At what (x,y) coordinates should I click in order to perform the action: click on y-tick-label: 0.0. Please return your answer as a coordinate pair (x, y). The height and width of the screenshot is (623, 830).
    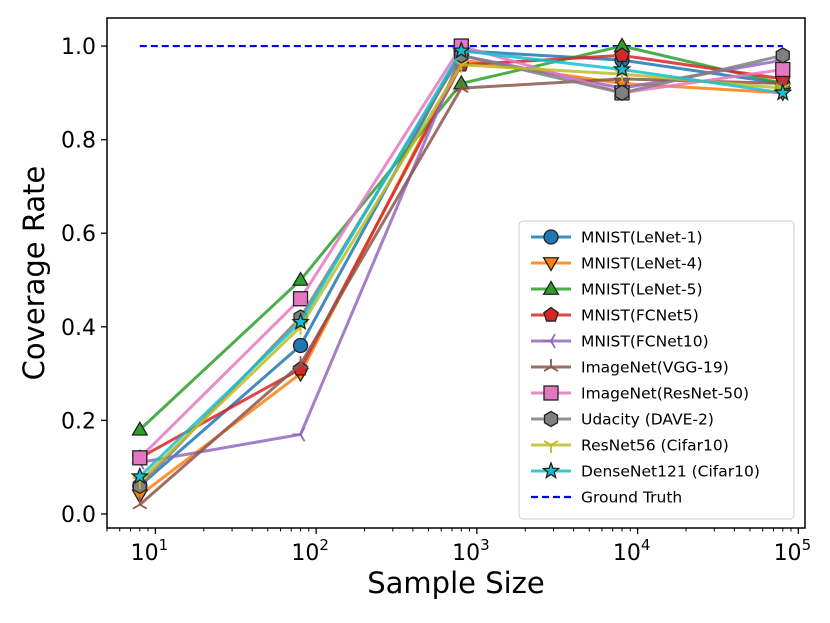
    Looking at the image, I should click on (78, 515).